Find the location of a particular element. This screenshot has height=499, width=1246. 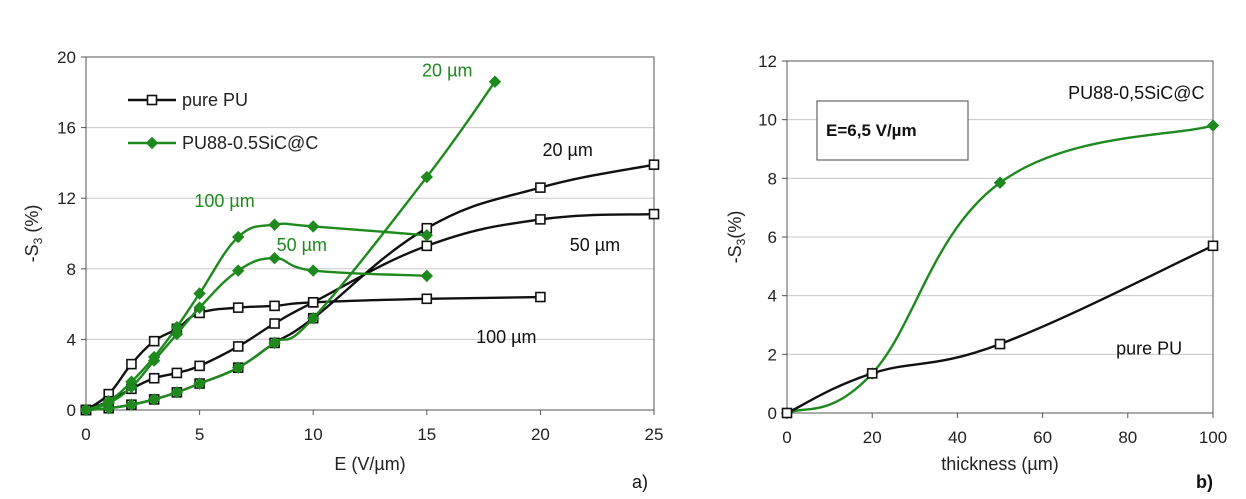

x-tick-label: 25 is located at coordinates (654, 434).